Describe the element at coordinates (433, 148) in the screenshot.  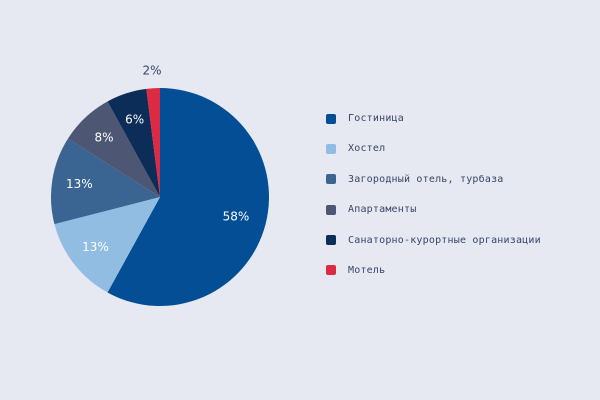
I see `legend-item-hostel: Хостел` at that location.